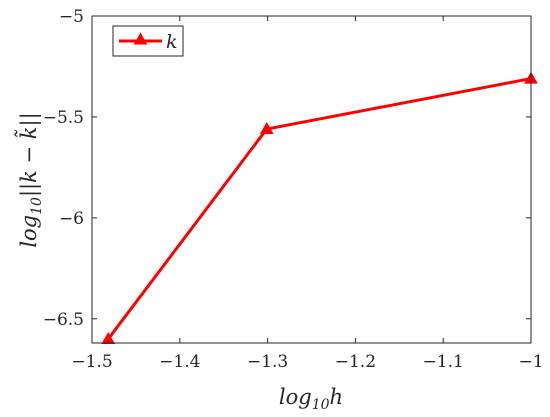  Describe the element at coordinates (443, 362) in the screenshot. I see `x-tick-label: −1.1` at that location.